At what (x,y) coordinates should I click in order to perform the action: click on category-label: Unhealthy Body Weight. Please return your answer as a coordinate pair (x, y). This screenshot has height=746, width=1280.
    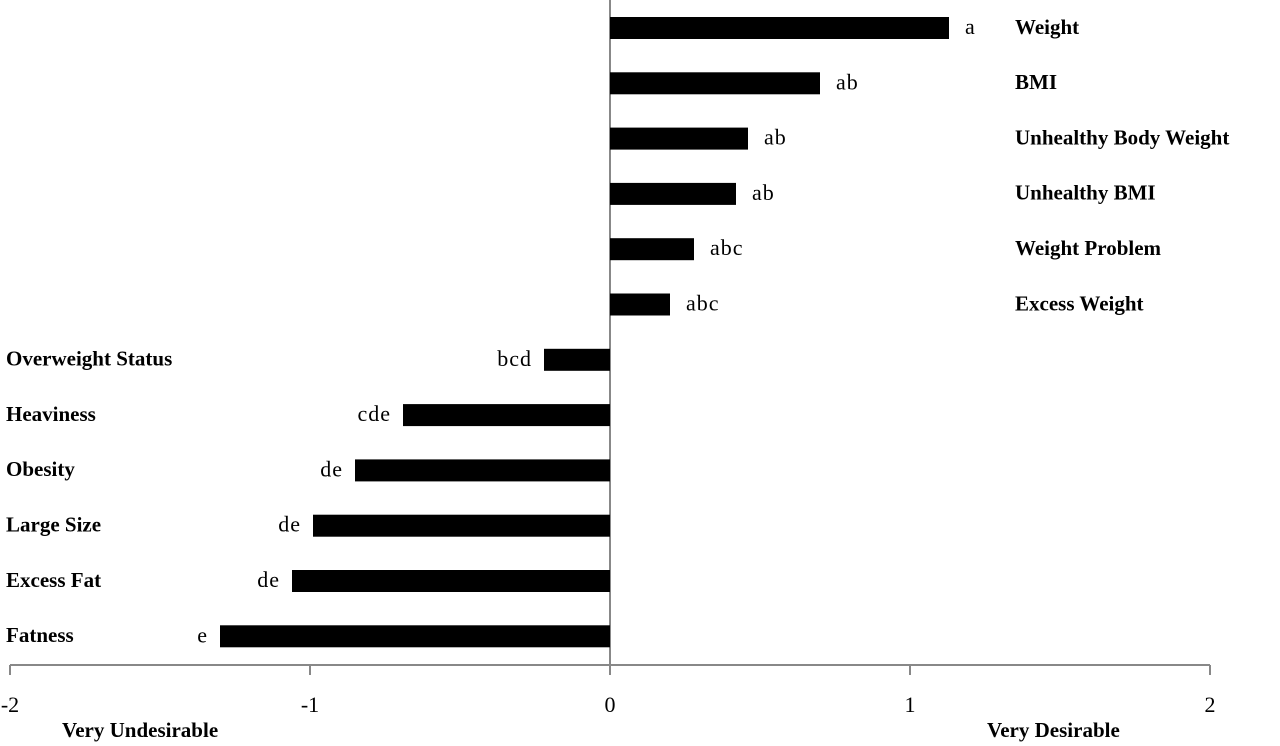
    Looking at the image, I should click on (1122, 137).